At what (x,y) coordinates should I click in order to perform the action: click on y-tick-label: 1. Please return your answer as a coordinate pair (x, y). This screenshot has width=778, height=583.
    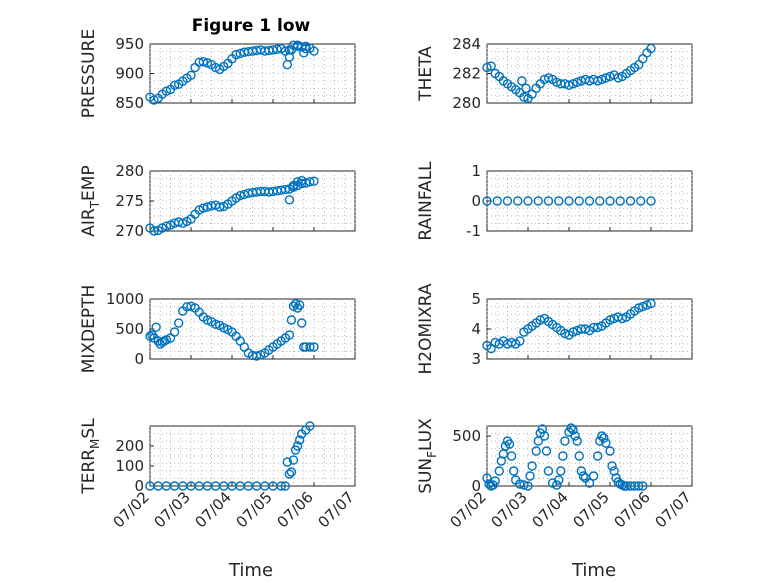
    Looking at the image, I should click on (476, 171).